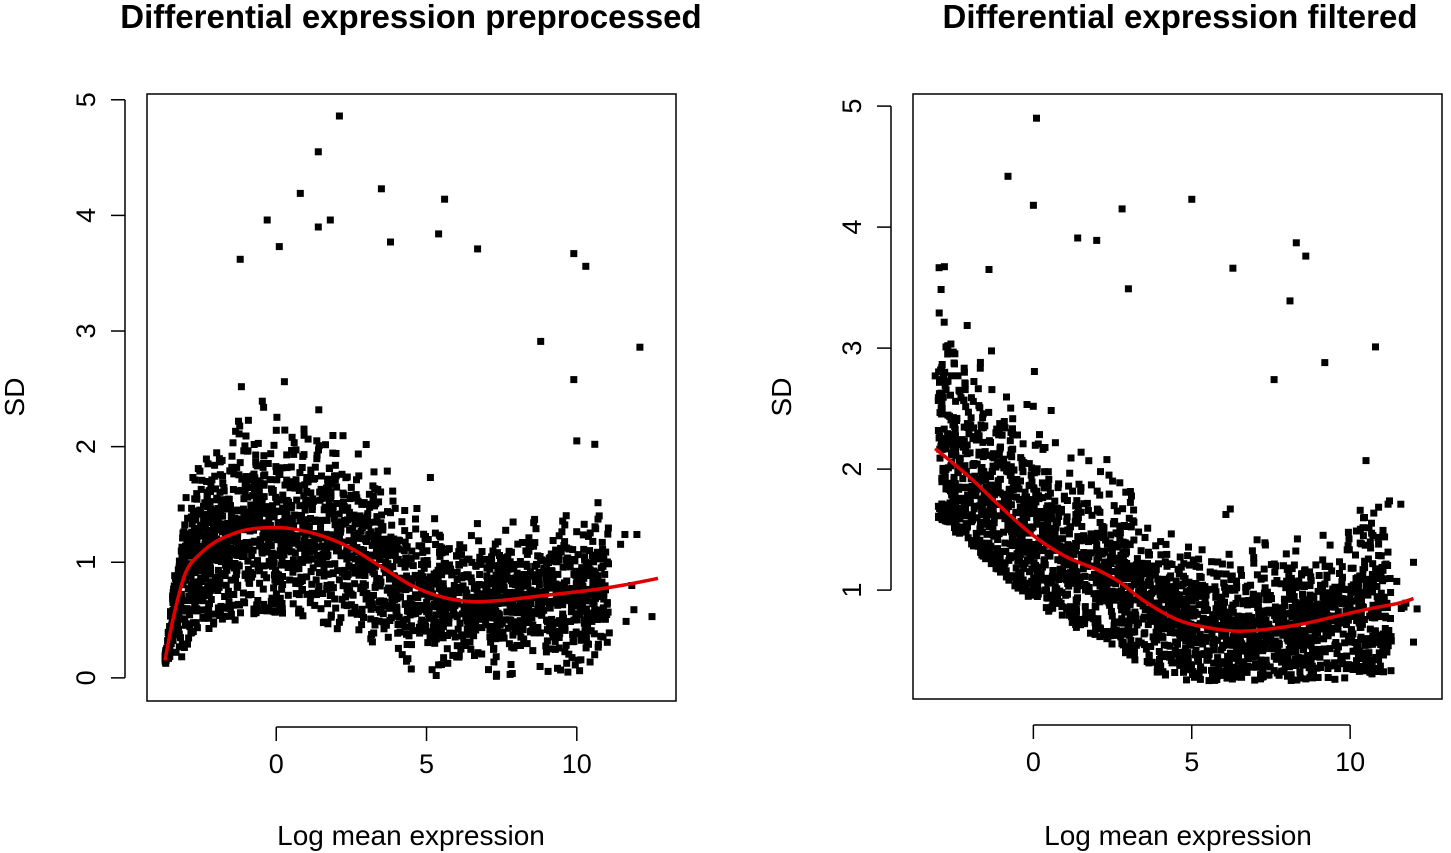  Describe the element at coordinates (267, 220) in the screenshot. I see `outlier-point` at that location.